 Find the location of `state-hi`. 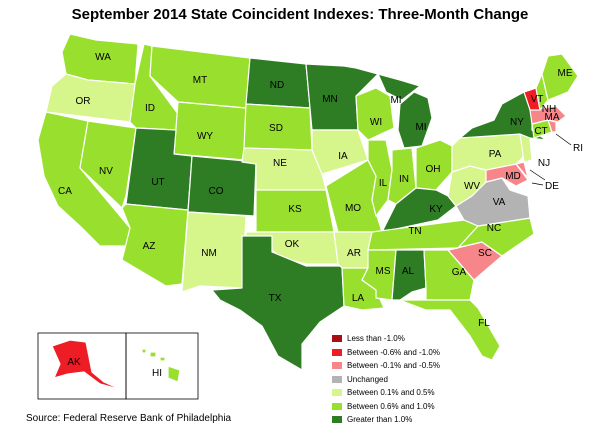

state-hi is located at coordinates (161, 365).